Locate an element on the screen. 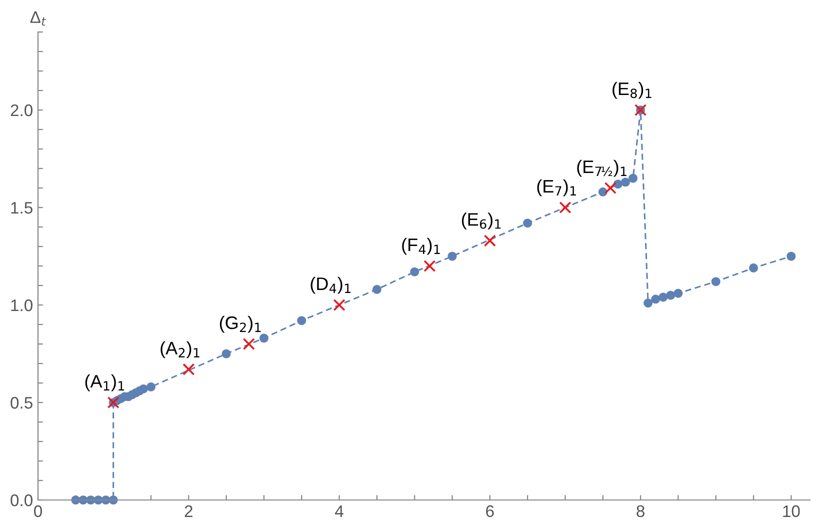 The width and height of the screenshot is (822, 526). annotation: (G$_{2}$)$_{1}$ is located at coordinates (240, 324).